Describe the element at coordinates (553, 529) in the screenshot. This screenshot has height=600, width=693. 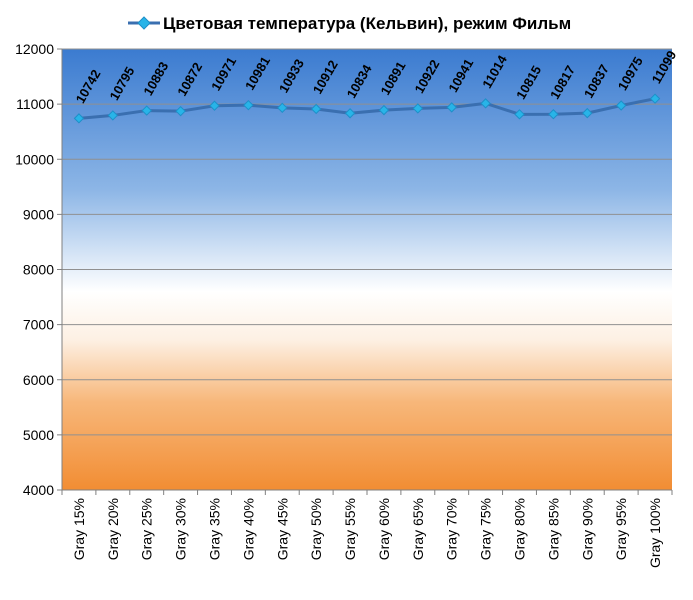
I see `x-tick-label: Gray 85%` at that location.